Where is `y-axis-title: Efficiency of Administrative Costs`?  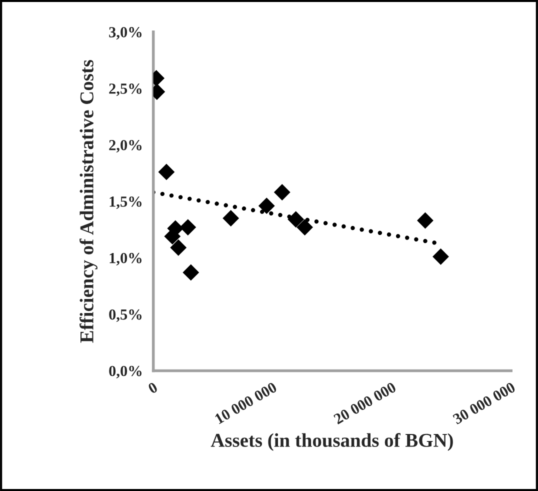 y-axis-title: Efficiency of Administrative Costs is located at coordinates (89, 201).